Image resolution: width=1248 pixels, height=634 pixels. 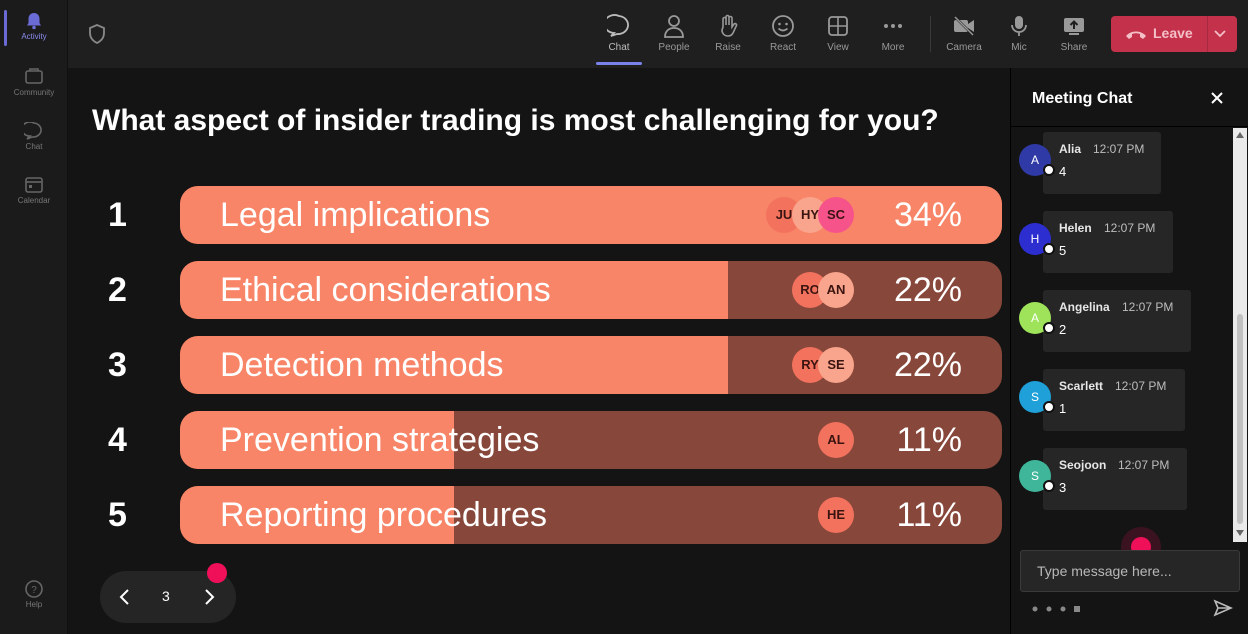 I want to click on scrollbar-thumb, so click(x=1240, y=419).